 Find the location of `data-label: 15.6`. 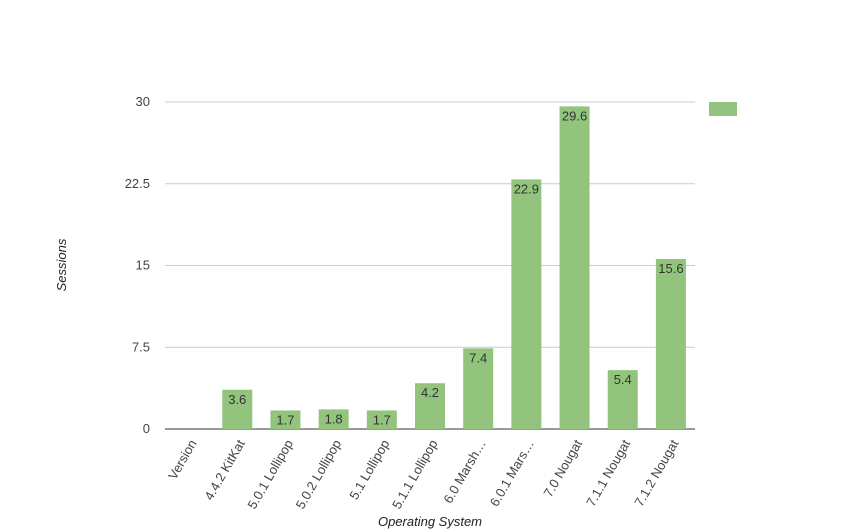

data-label: 15.6 is located at coordinates (670, 268).